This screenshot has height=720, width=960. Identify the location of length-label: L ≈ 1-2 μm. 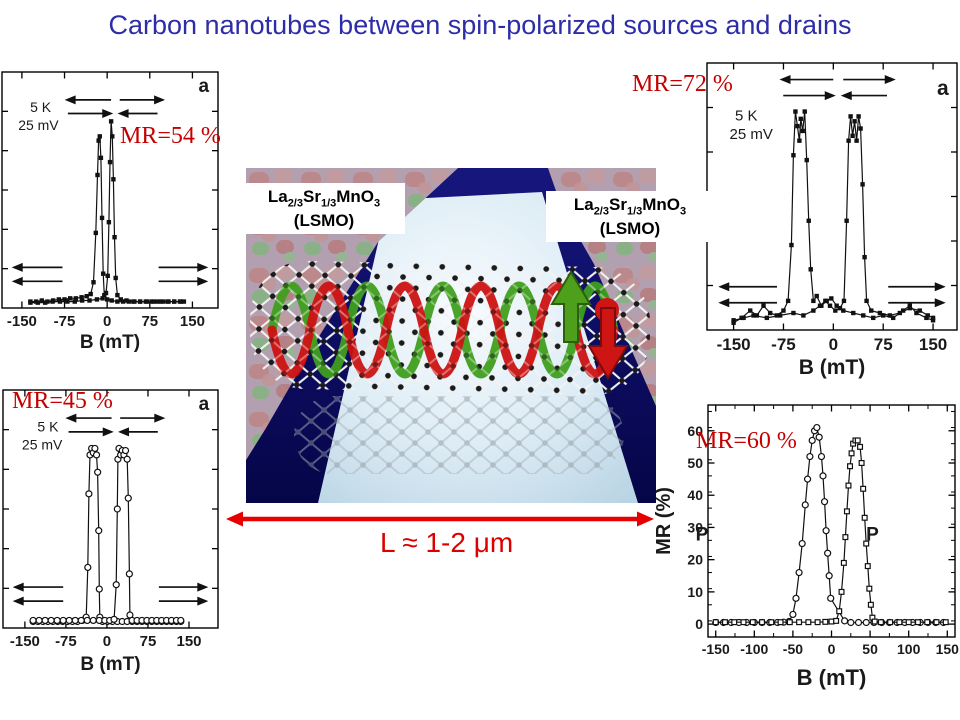
(447, 542).